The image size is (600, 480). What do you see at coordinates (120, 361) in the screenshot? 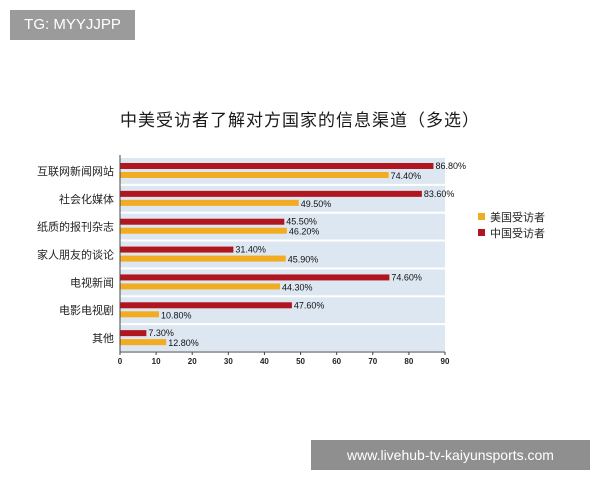
I see `x-tick-label: 0` at bounding box center [120, 361].